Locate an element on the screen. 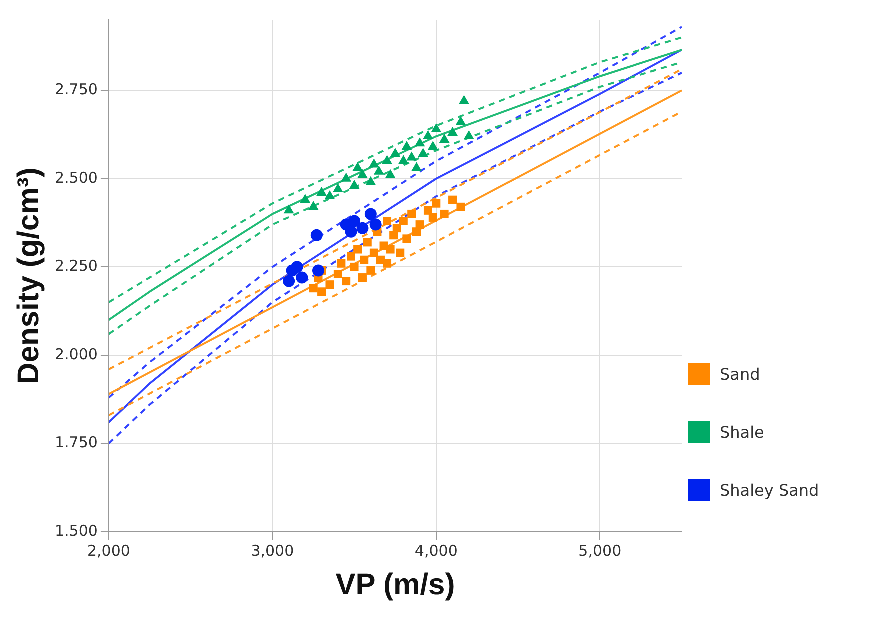 This screenshot has width=872, height=618. y-axis-title: Density (g/cm³) is located at coordinates (29, 276).